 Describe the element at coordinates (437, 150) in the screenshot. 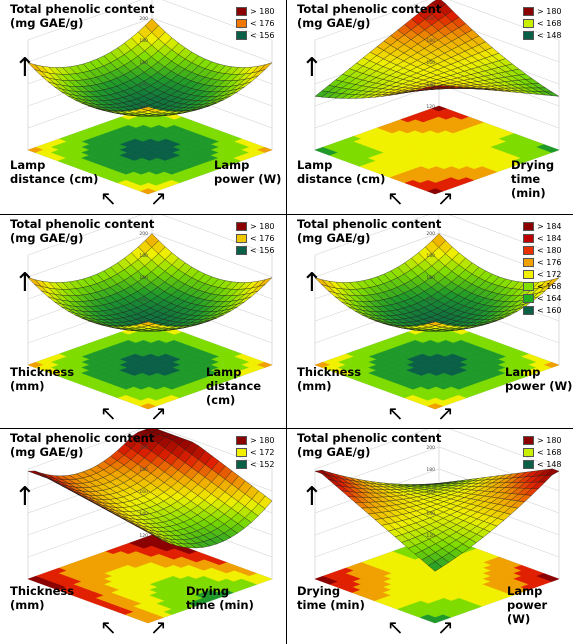

I see `contour-floor` at that location.